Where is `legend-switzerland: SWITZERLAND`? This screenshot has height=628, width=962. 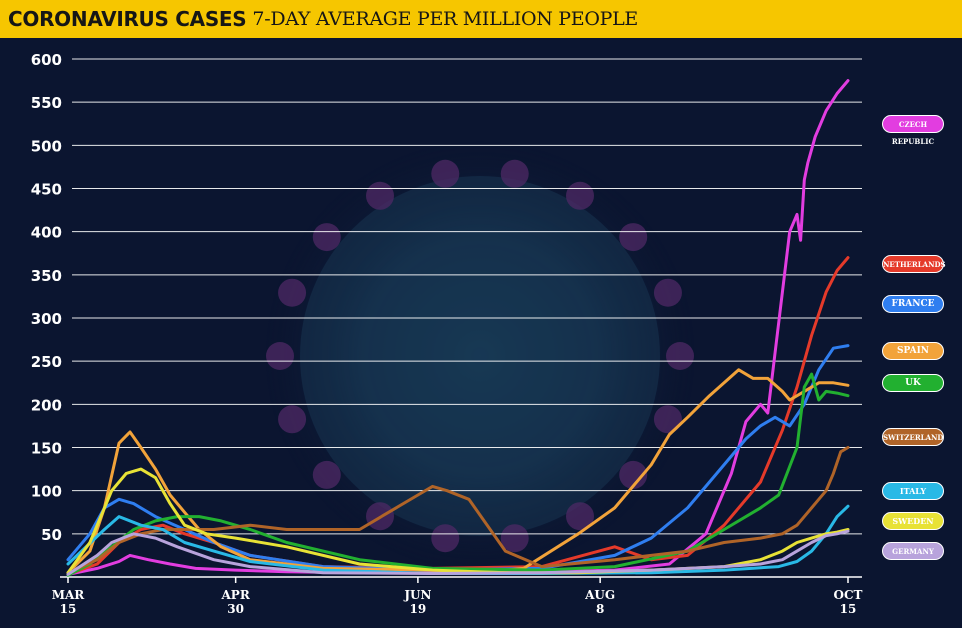 legend-switzerland: SWITZERLAND is located at coordinates (913, 437).